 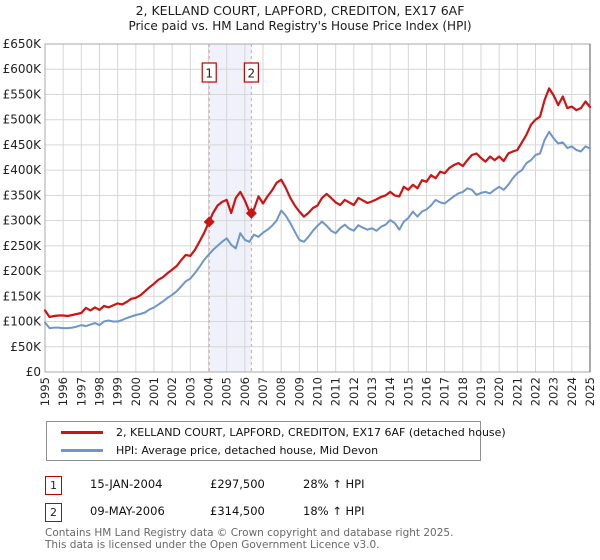 I want to click on x-axis-tick-label: 2018, so click(x=463, y=391).